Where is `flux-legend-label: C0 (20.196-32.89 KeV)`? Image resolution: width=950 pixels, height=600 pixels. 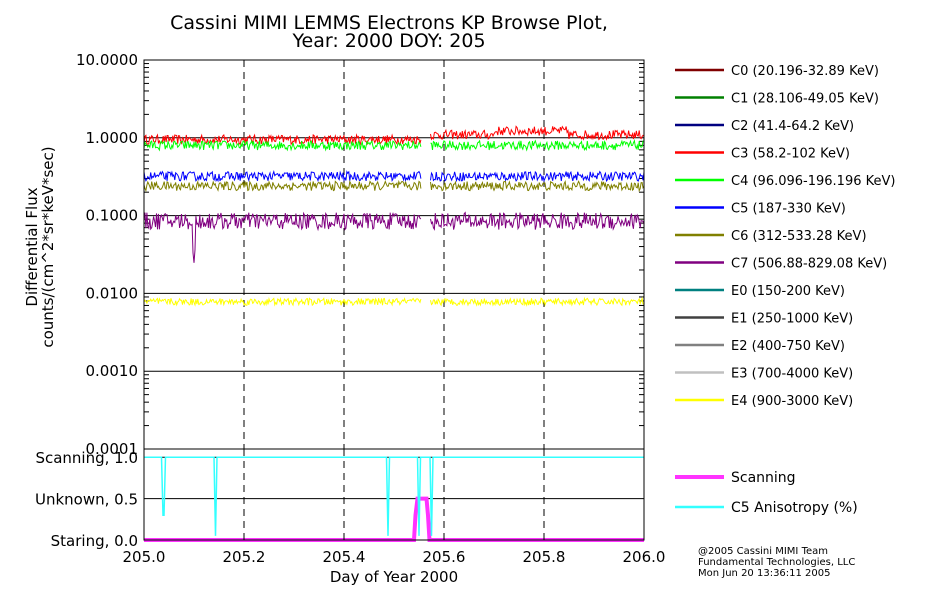
flux-legend-label: C0 (20.196-32.89 KeV) is located at coordinates (805, 71).